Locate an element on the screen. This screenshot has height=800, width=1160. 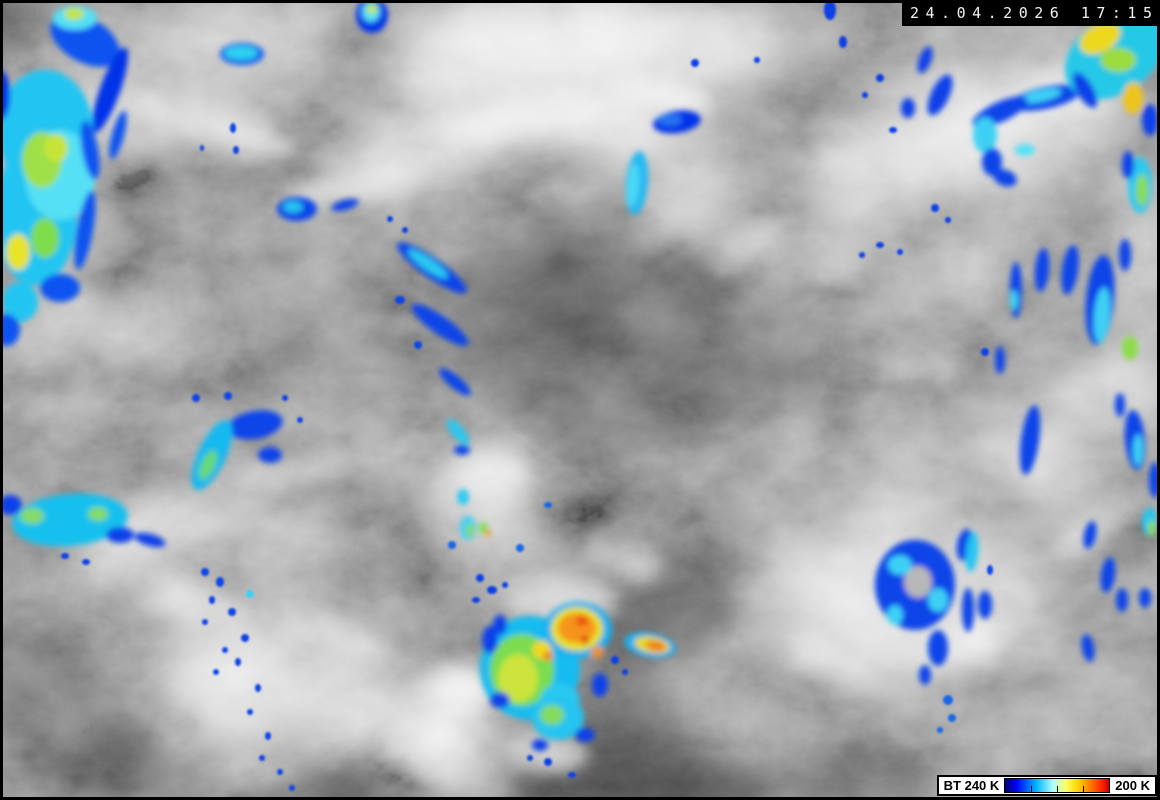
timestamp-text: 24.04.2026 17:15 is located at coordinates (1034, 13).